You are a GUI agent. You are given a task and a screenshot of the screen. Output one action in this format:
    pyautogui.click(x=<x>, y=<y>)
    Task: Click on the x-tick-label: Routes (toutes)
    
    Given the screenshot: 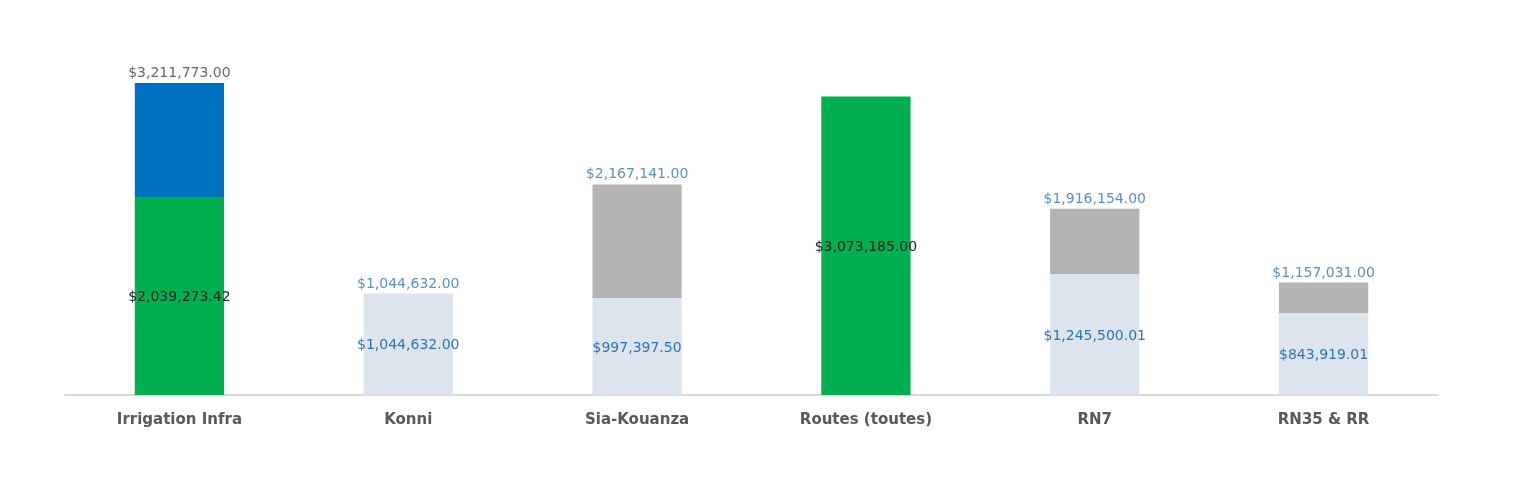 What is the action you would take?
    pyautogui.click(x=865, y=418)
    